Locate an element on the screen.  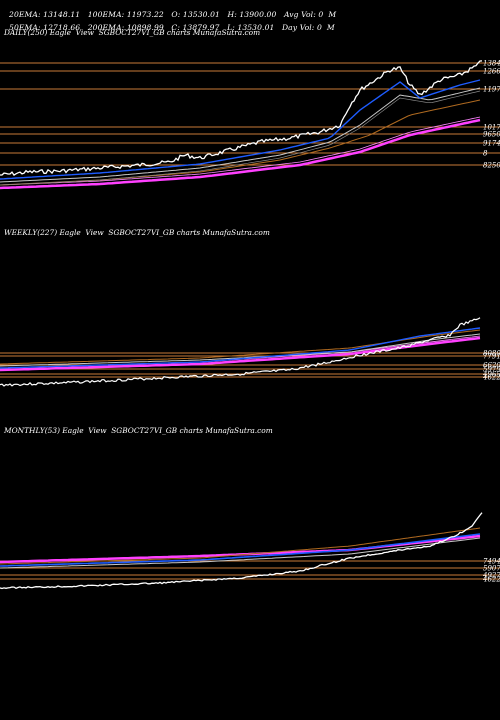
daily-ema50-band is located at coordinates (240, 138).